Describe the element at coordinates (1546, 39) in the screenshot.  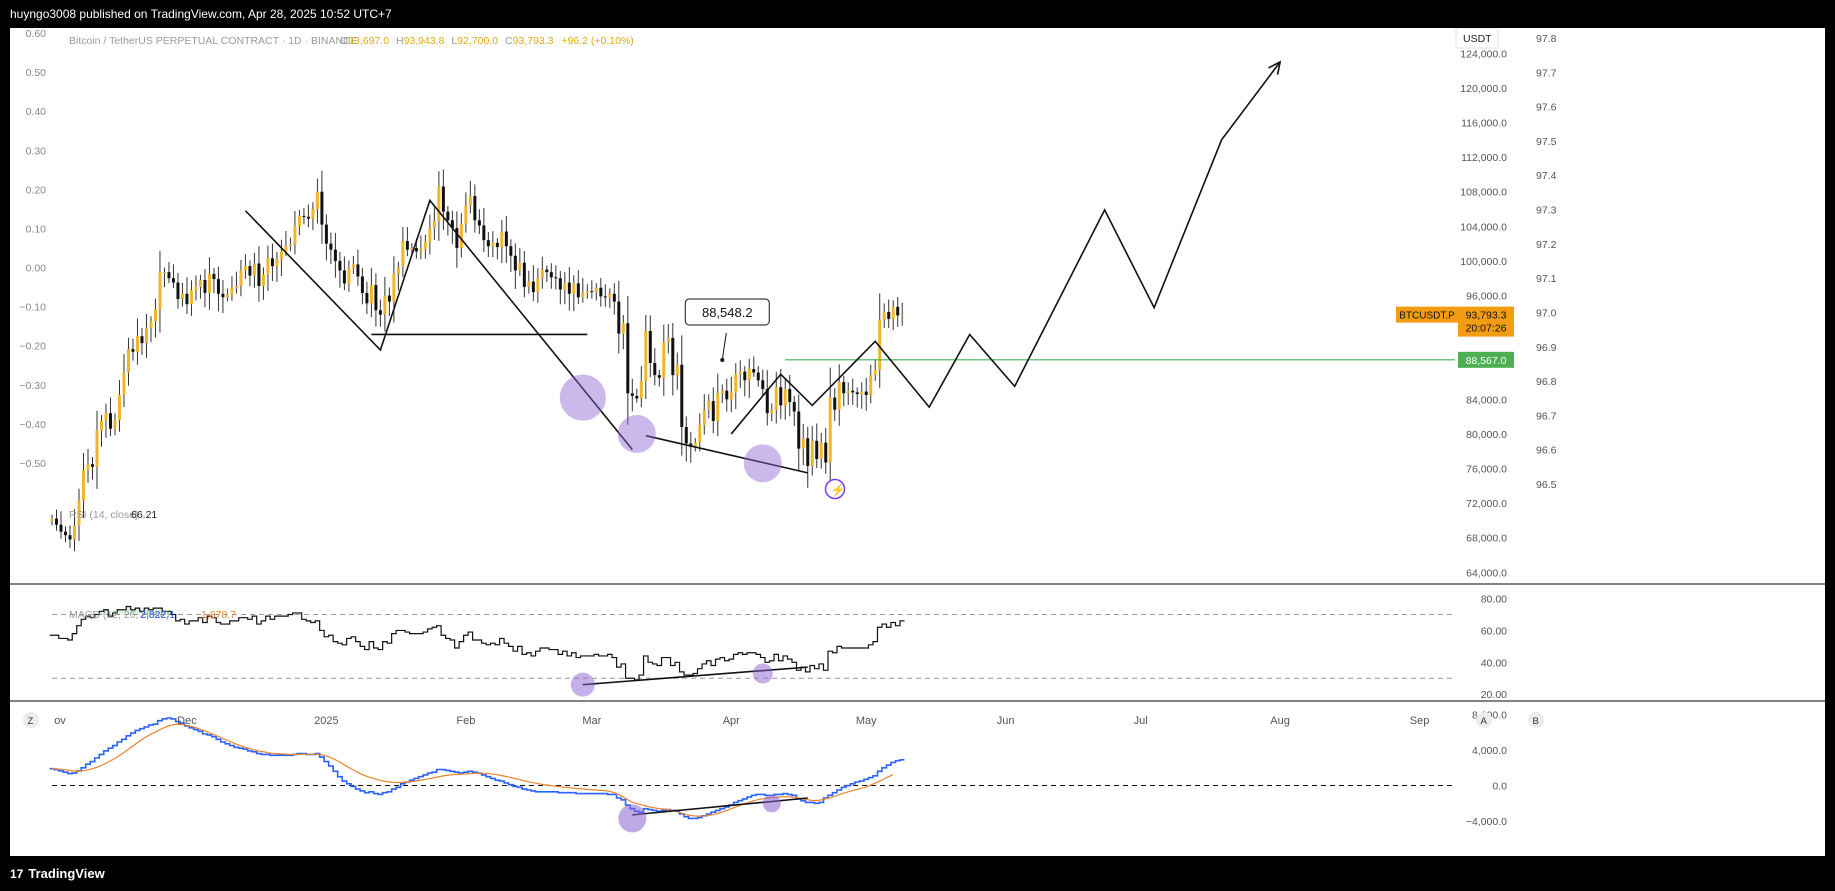
I see `secondary-scale-label: 97.8` at that location.